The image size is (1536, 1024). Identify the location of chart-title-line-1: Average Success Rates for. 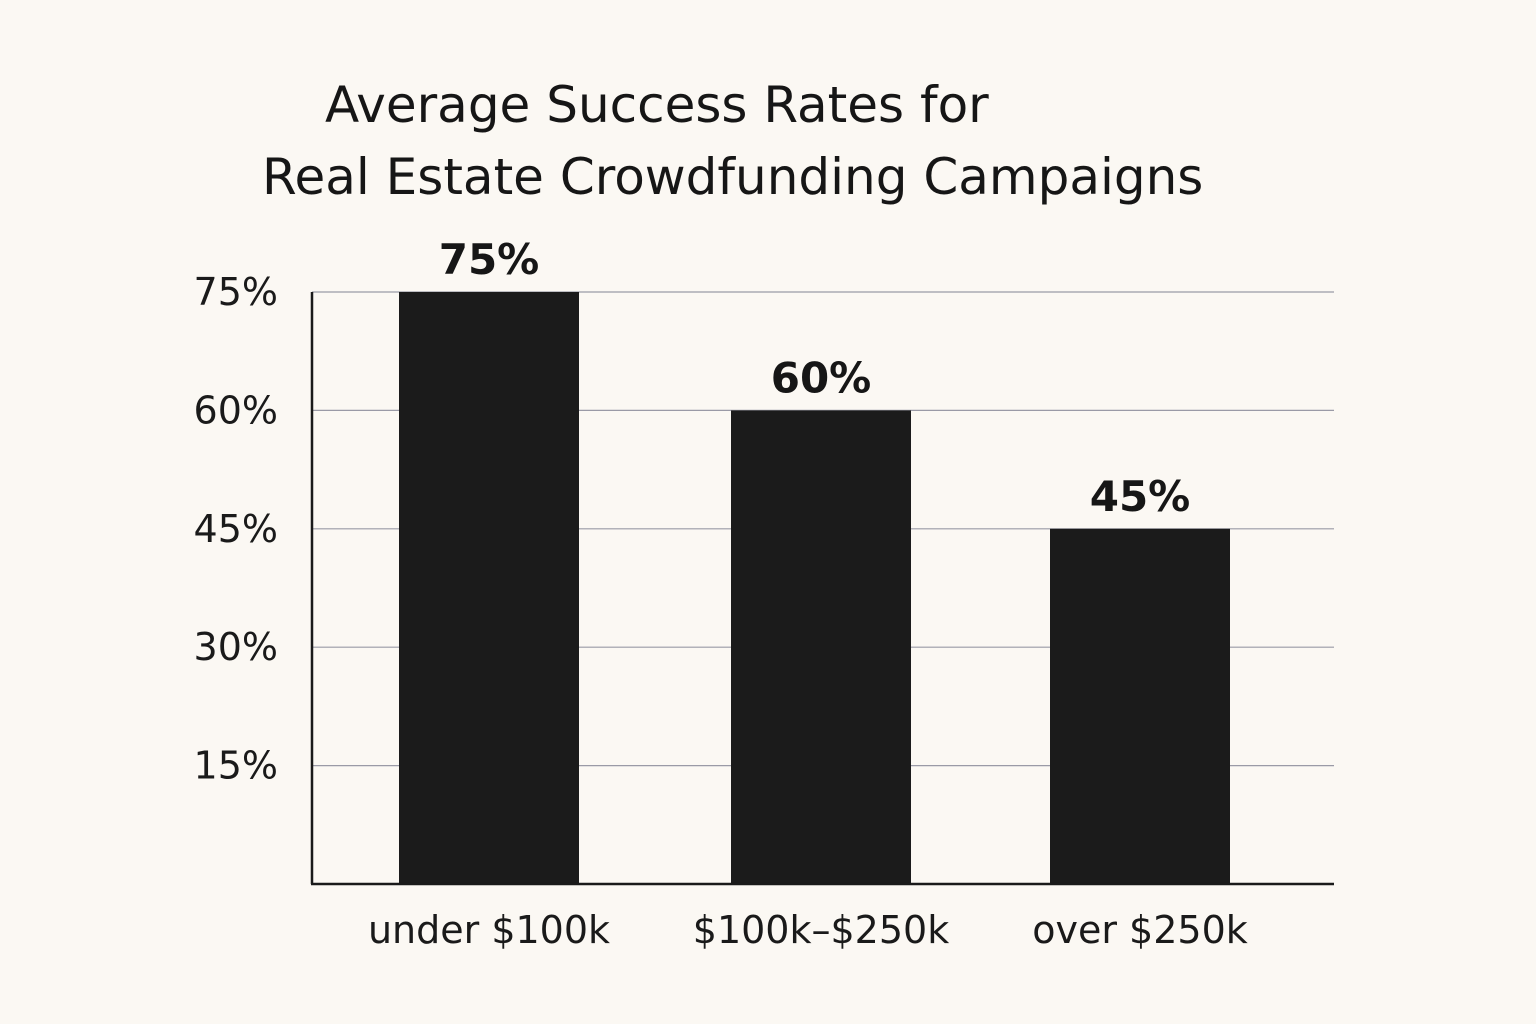
(657, 105).